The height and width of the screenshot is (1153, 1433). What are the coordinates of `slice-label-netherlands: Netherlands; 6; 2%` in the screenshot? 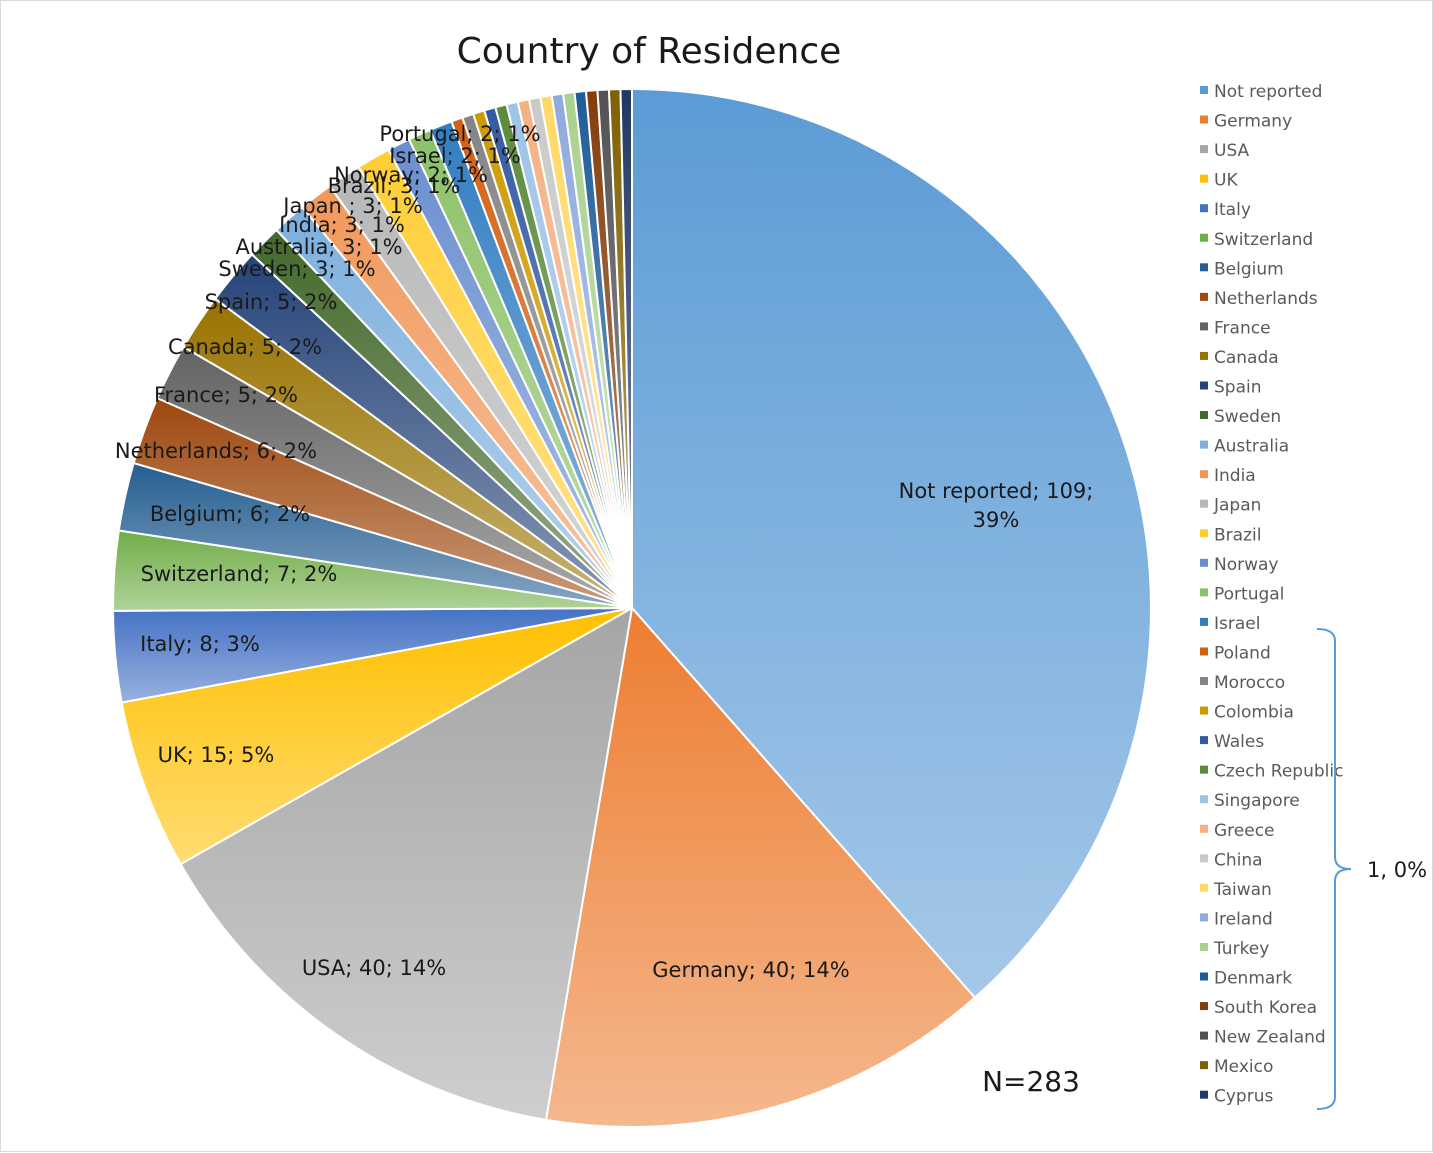 It's located at (216, 451).